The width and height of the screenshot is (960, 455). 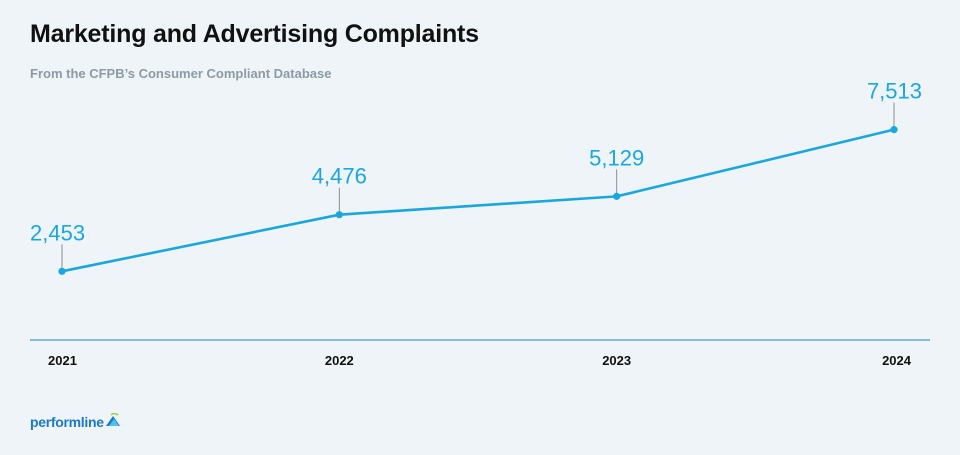 I want to click on x-tick-label: 2021, so click(x=62, y=360).